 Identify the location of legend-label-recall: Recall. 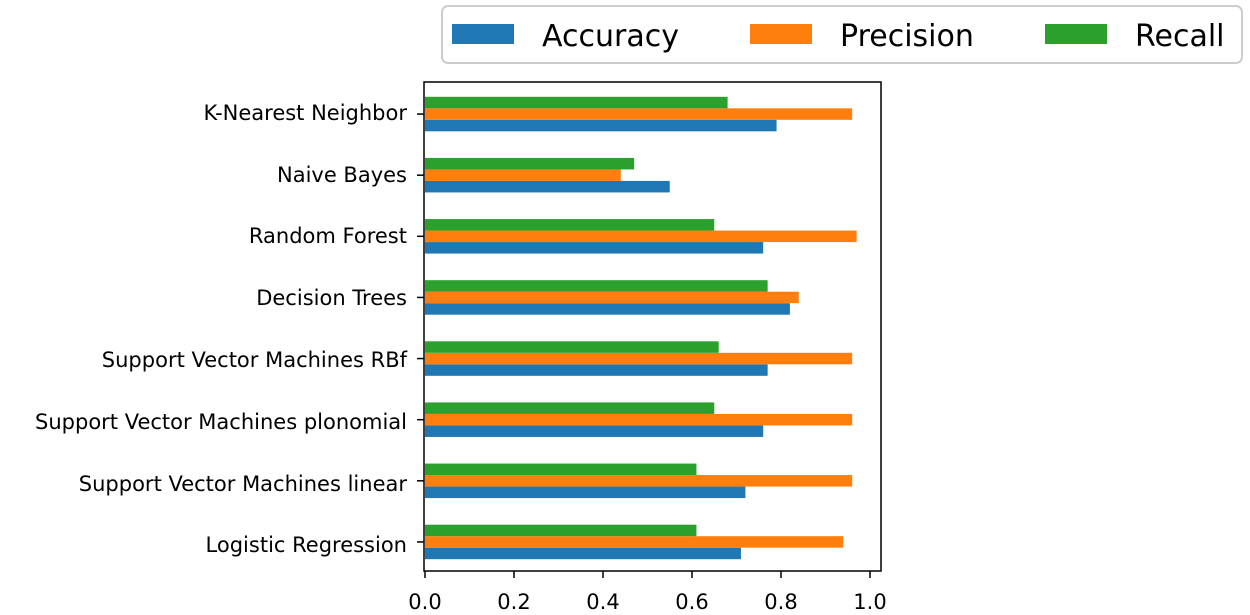
(1180, 36).